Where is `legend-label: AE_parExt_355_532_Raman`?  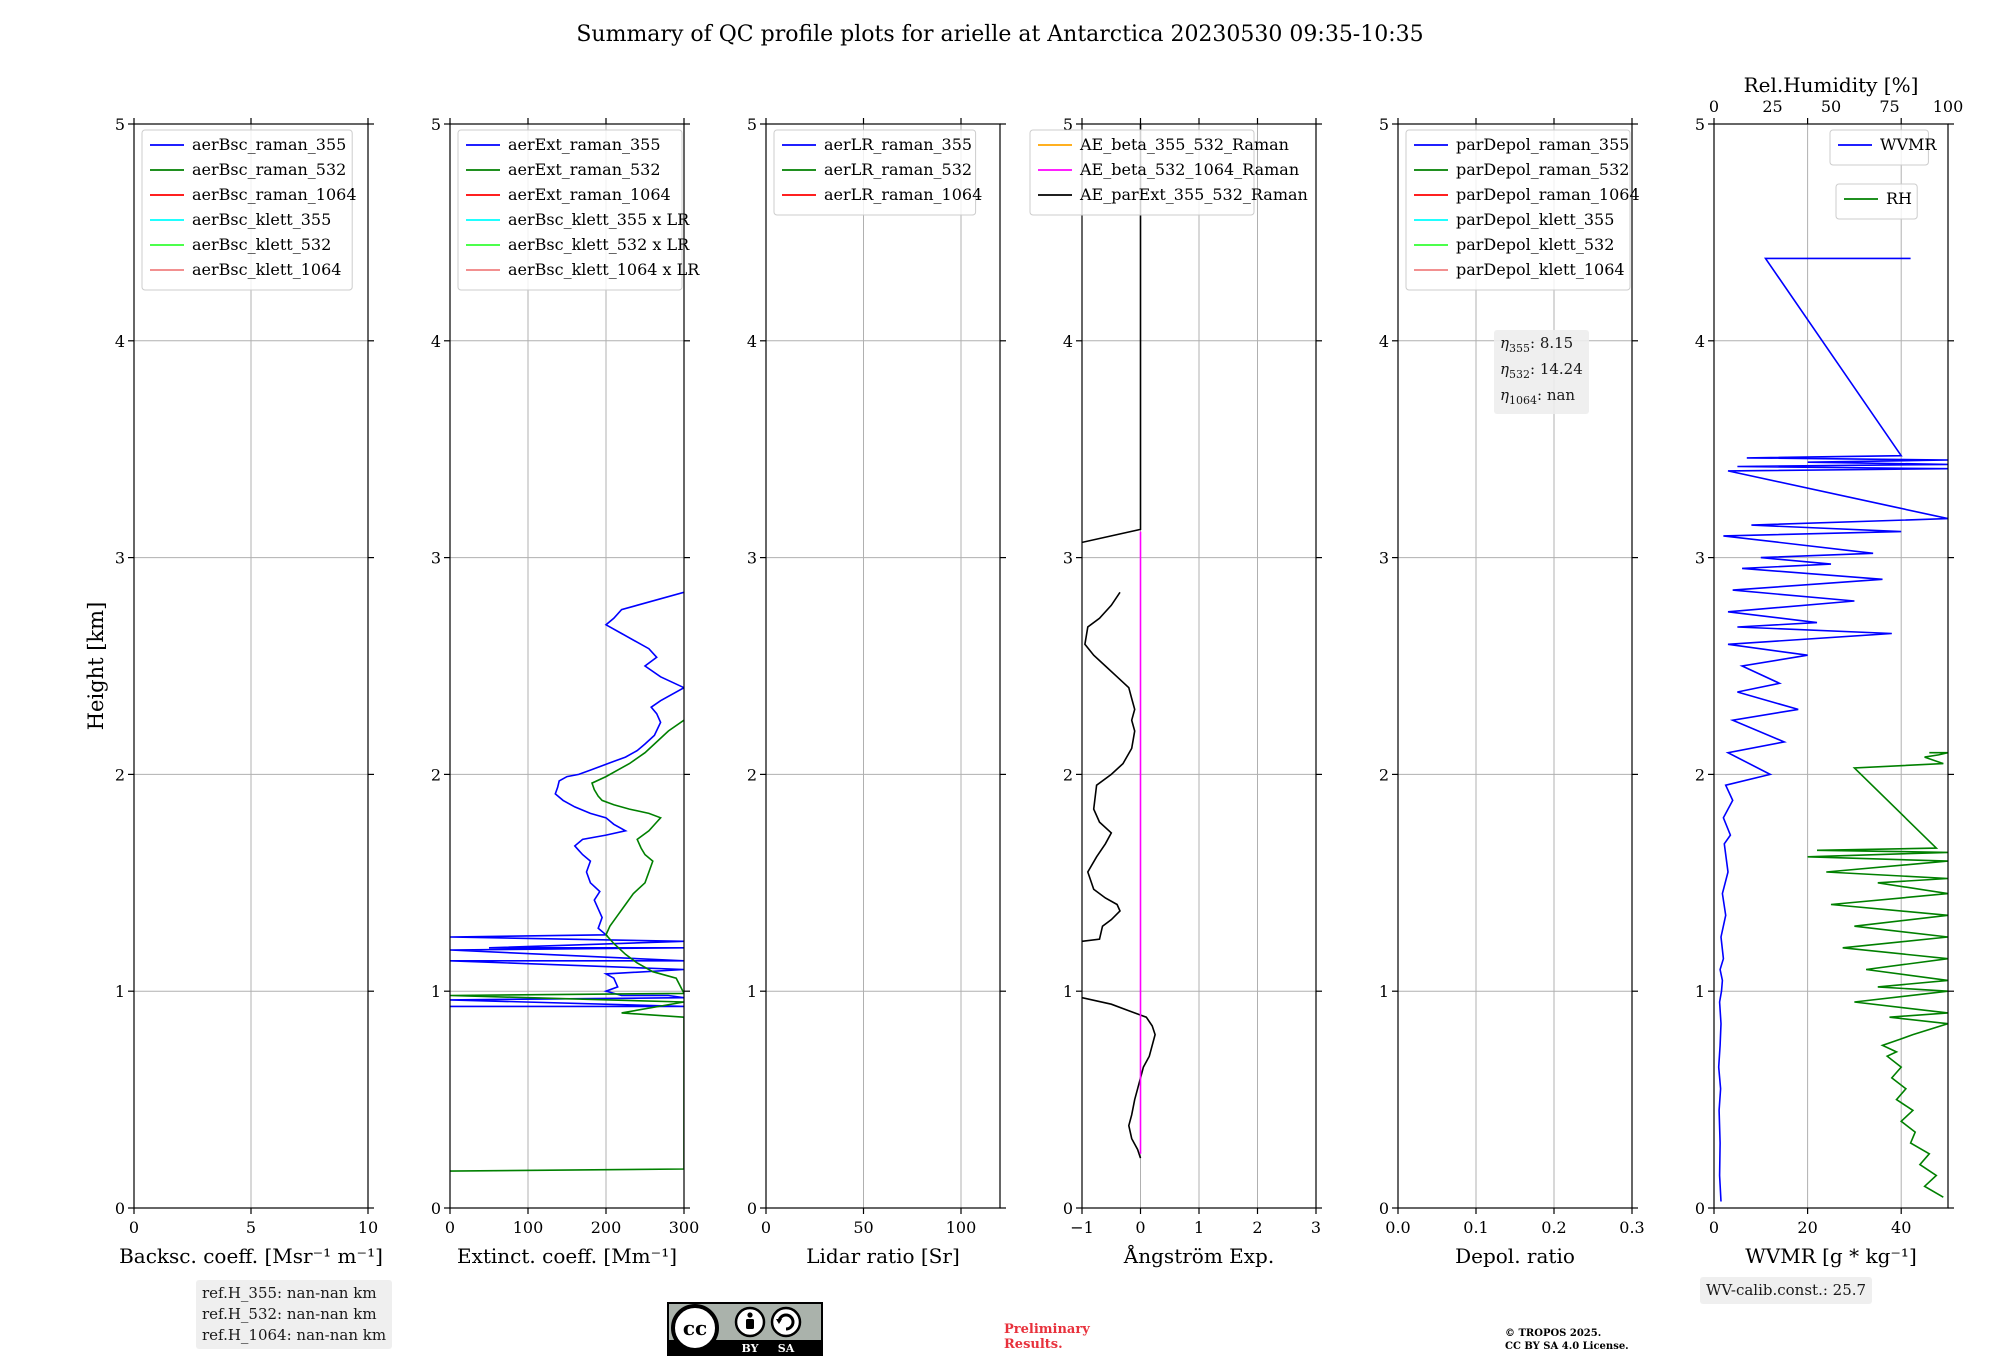
legend-label: AE_parExt_355_532_Raman is located at coordinates (1193, 194).